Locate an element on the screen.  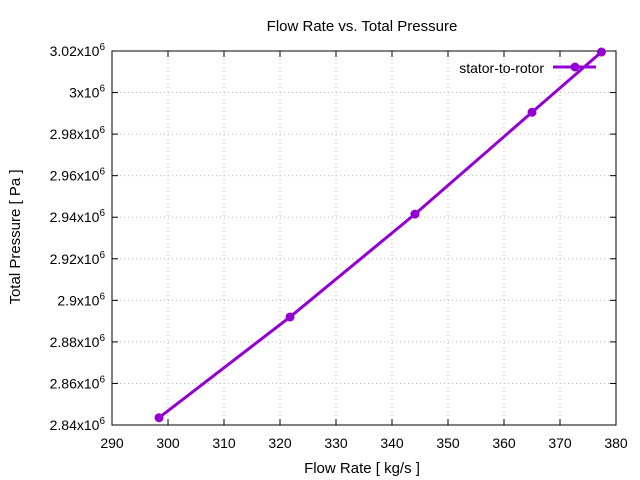
chart-title: Flow Rate vs. Total Pressure is located at coordinates (362, 26).